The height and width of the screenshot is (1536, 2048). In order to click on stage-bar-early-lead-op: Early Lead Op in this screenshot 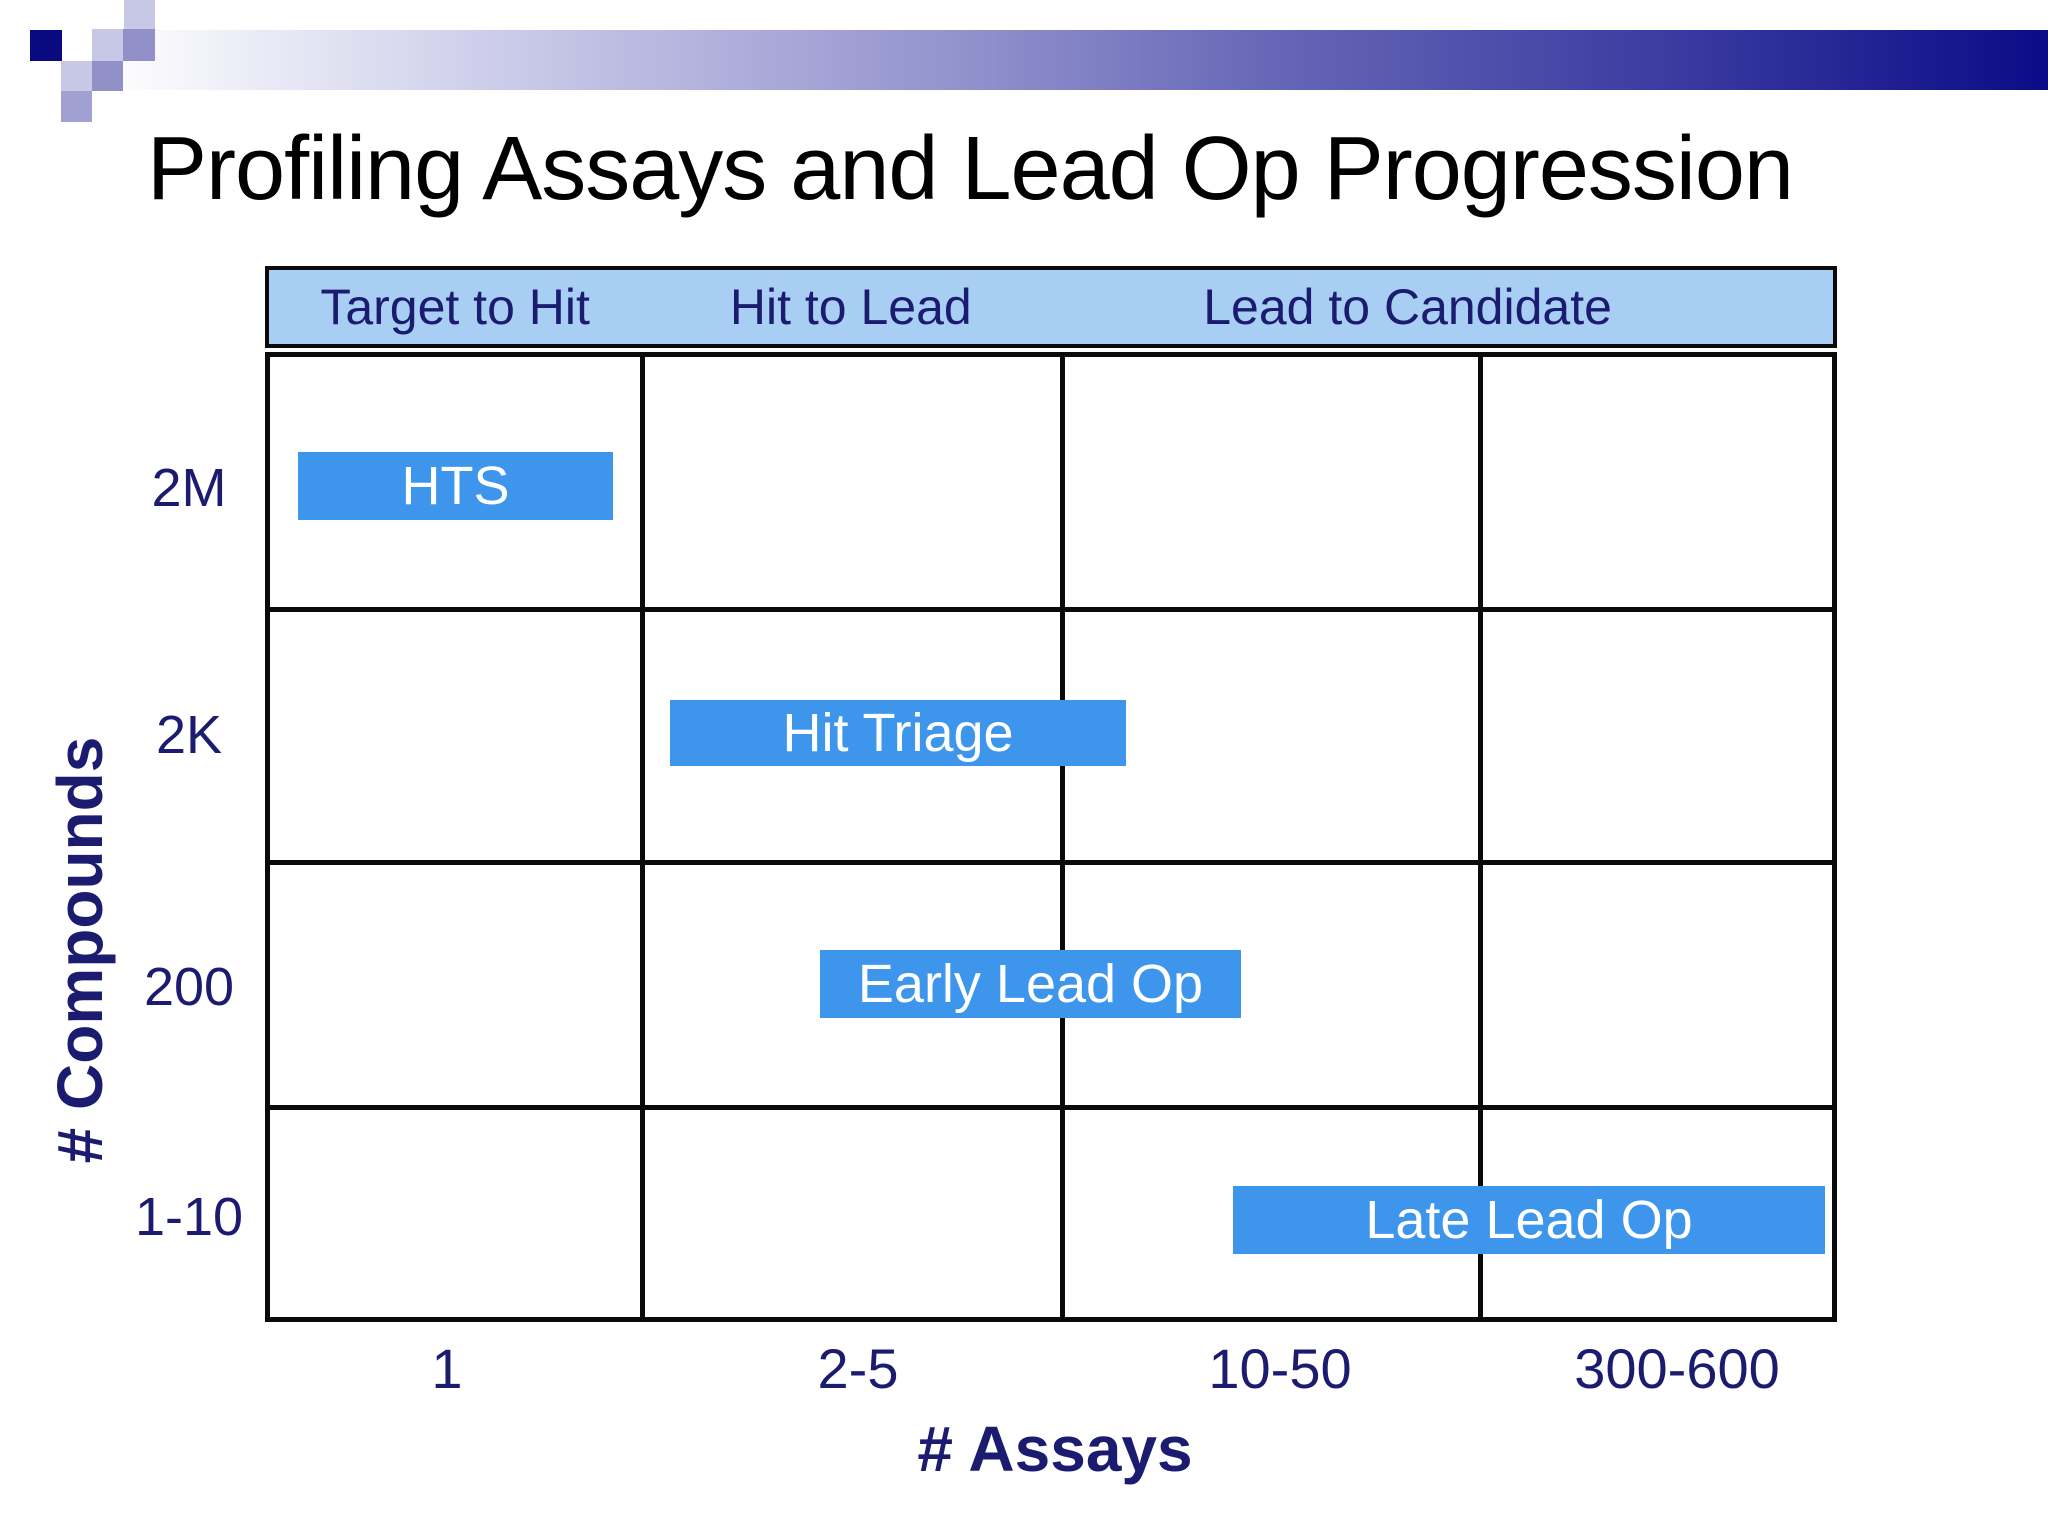, I will do `click(1030, 984)`.